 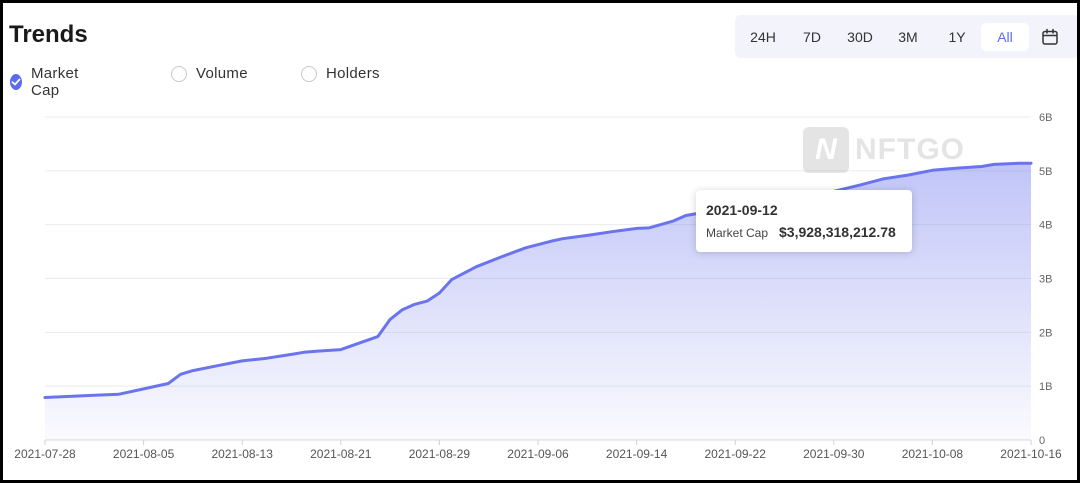 What do you see at coordinates (812, 37) in the screenshot?
I see `range-7d-button: 7D` at bounding box center [812, 37].